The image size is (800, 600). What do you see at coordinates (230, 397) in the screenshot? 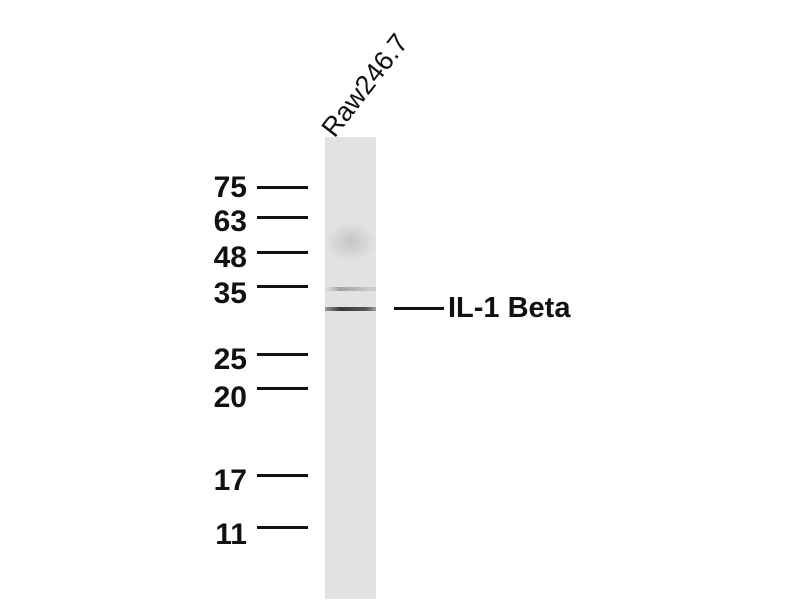
I see `marker-label-20: 20` at bounding box center [230, 397].